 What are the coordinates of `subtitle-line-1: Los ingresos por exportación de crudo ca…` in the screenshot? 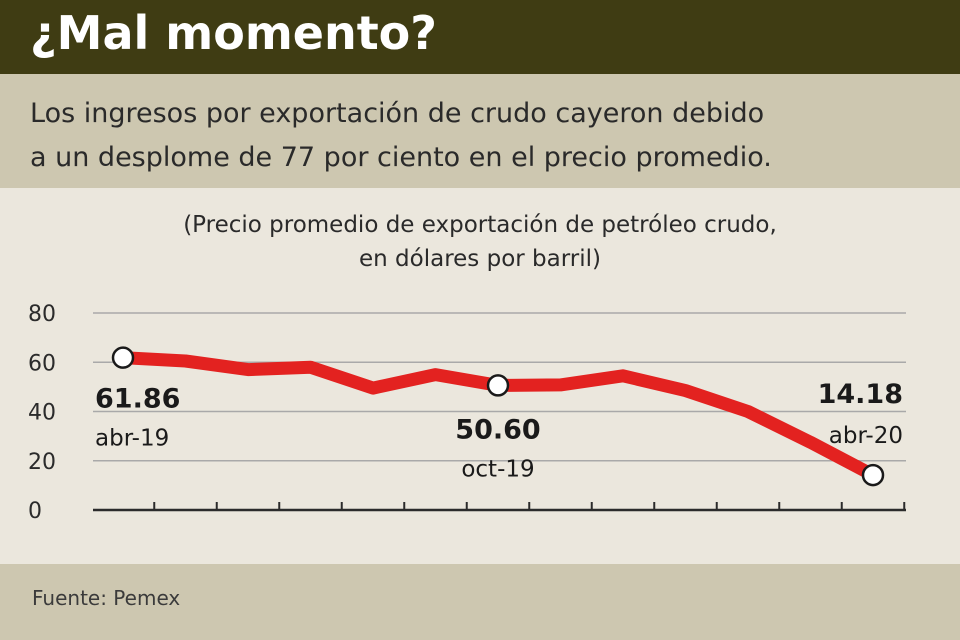 It's located at (397, 113).